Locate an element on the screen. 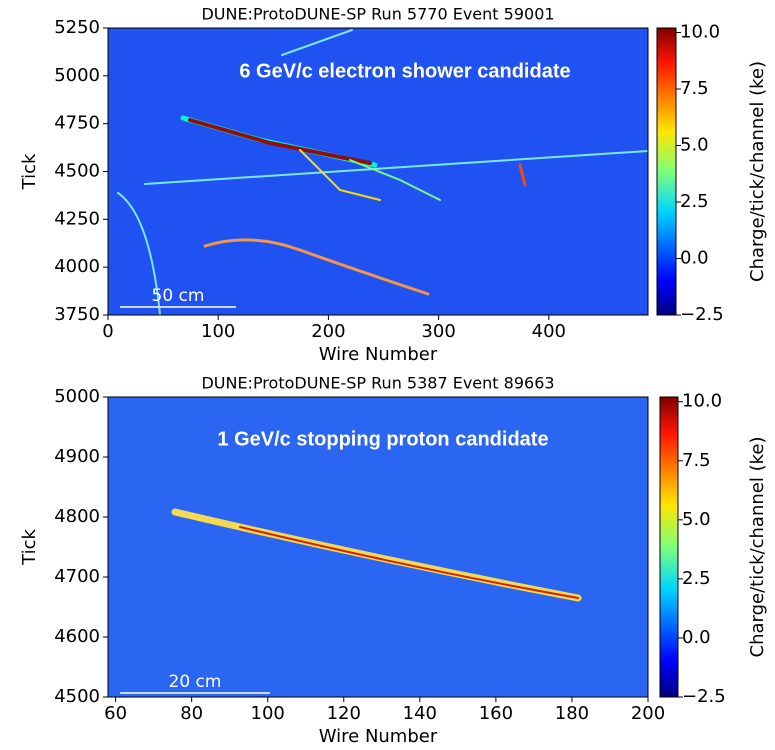 Image resolution: width=775 pixels, height=750 pixels. chart-title: DUNE:ProtoDUNE-SP Run 5770 Event 59001 is located at coordinates (377, 14).